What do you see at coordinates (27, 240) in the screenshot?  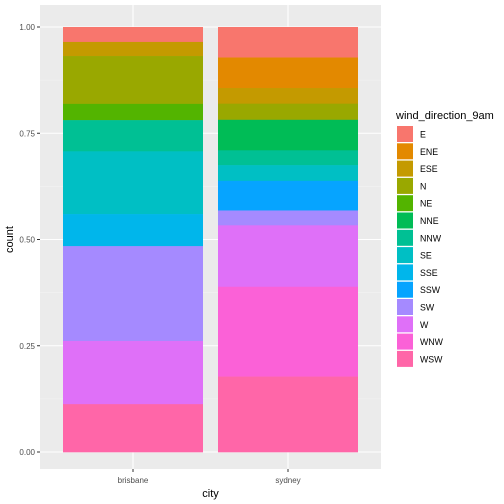 I see `y-tick-label: 0.50` at bounding box center [27, 240].